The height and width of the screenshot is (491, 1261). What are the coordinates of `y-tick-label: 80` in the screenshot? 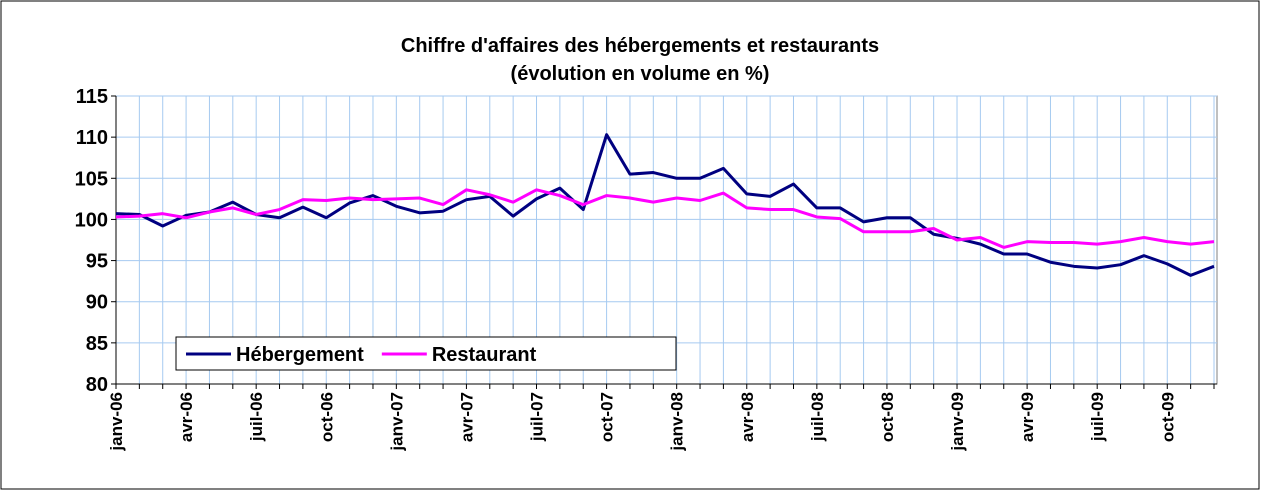 It's located at (97, 385).